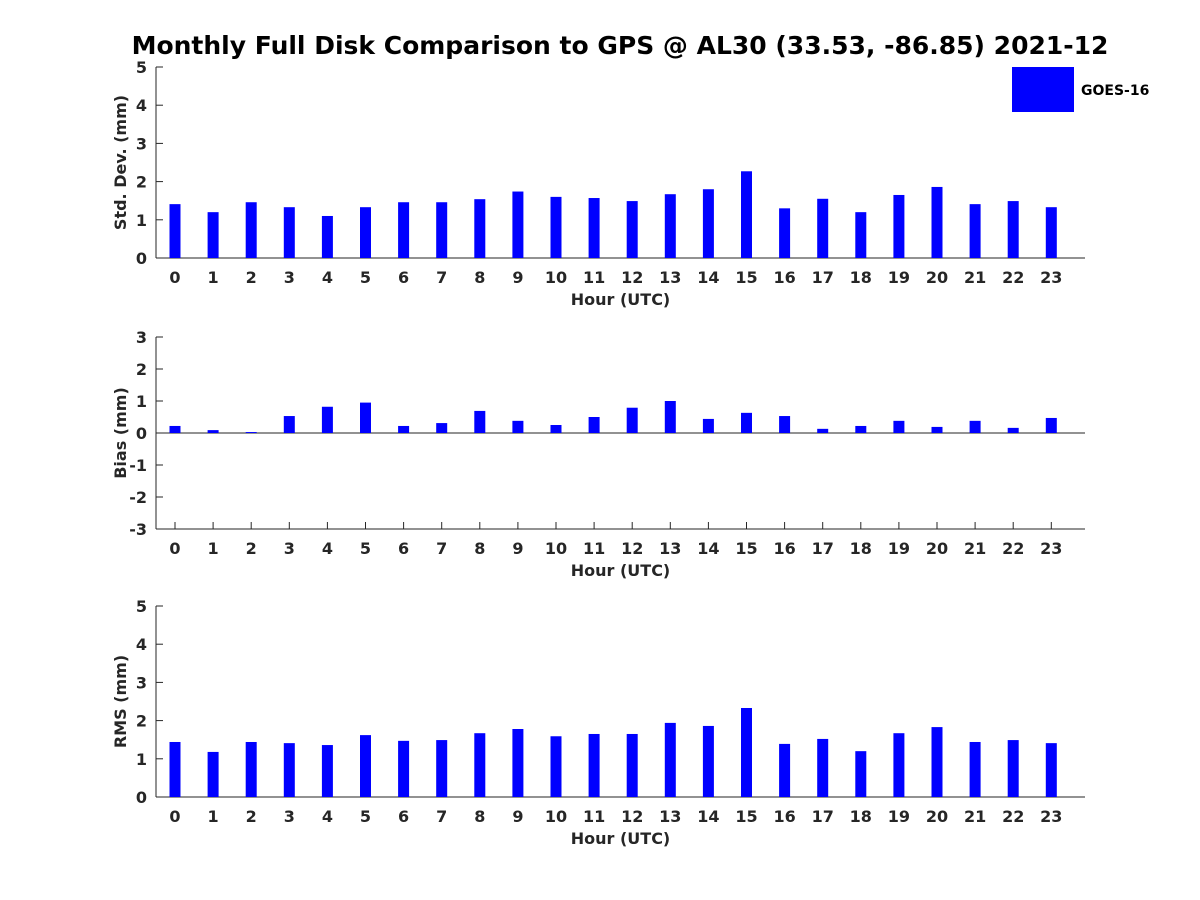 This screenshot has width=1200, height=900. What do you see at coordinates (141, 797) in the screenshot?
I see `y-tick-label: 0` at bounding box center [141, 797].